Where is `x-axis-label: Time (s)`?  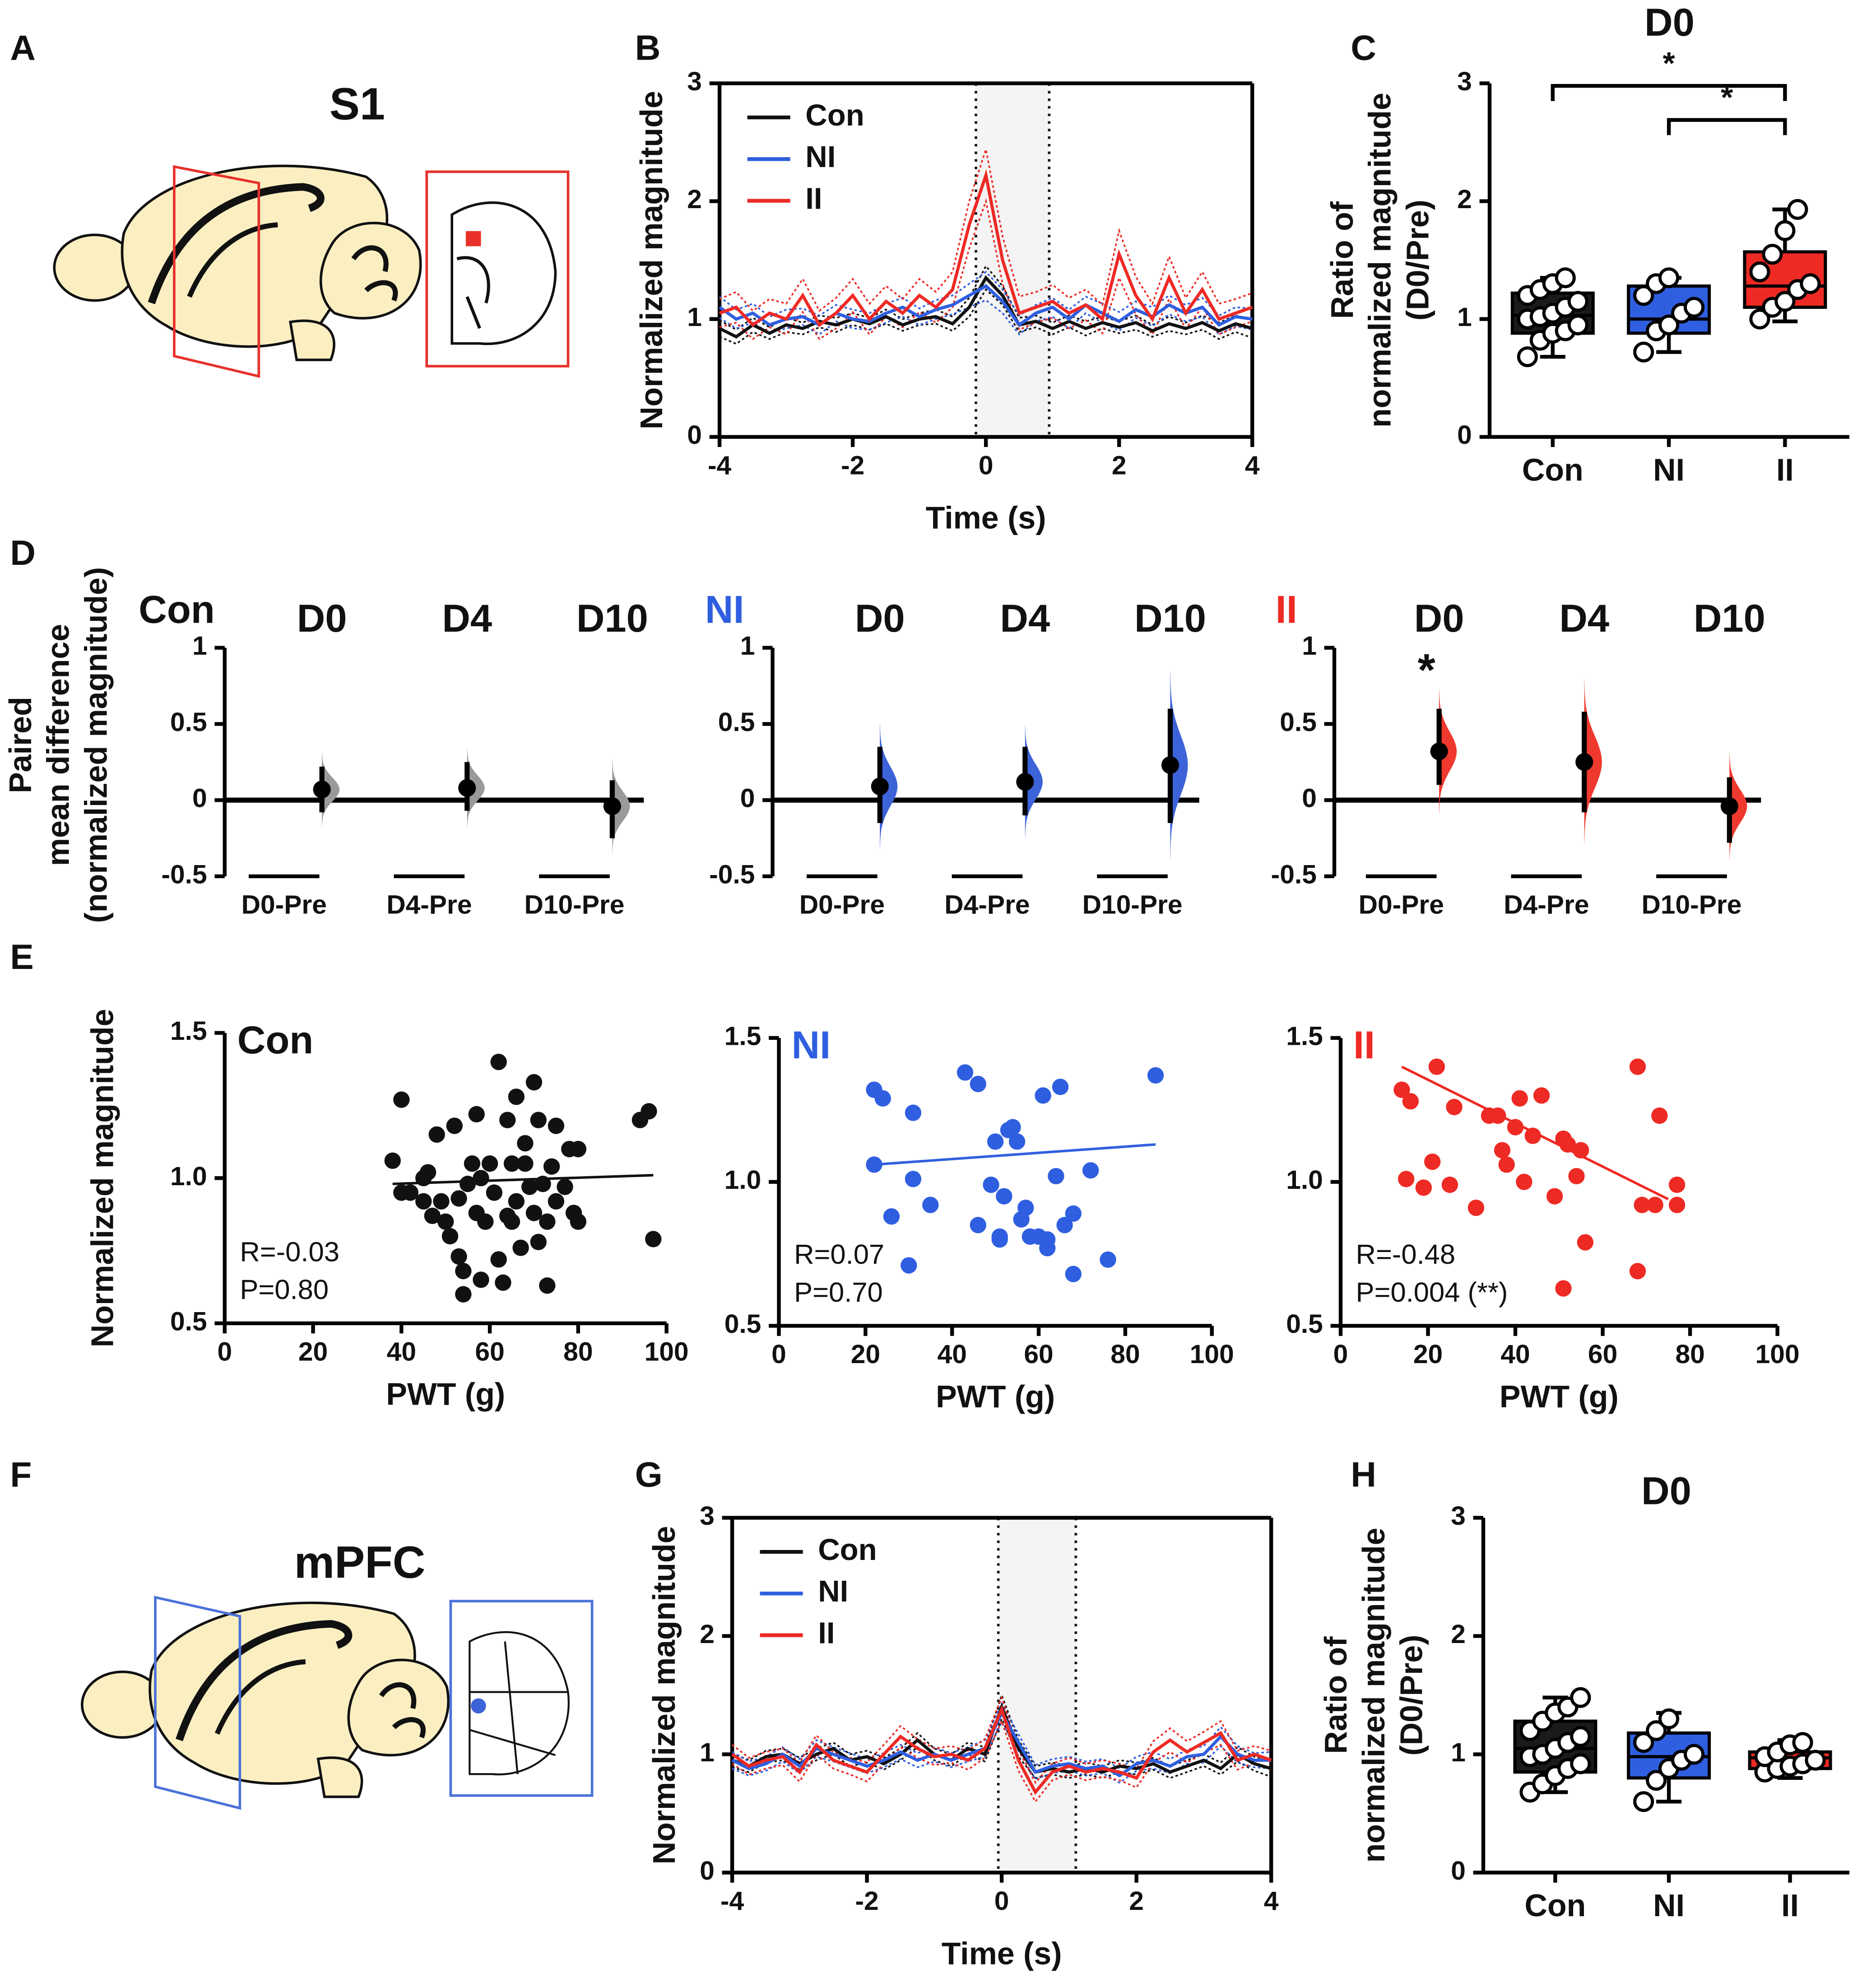
x-axis-label: Time (s) is located at coordinates (1002, 1953).